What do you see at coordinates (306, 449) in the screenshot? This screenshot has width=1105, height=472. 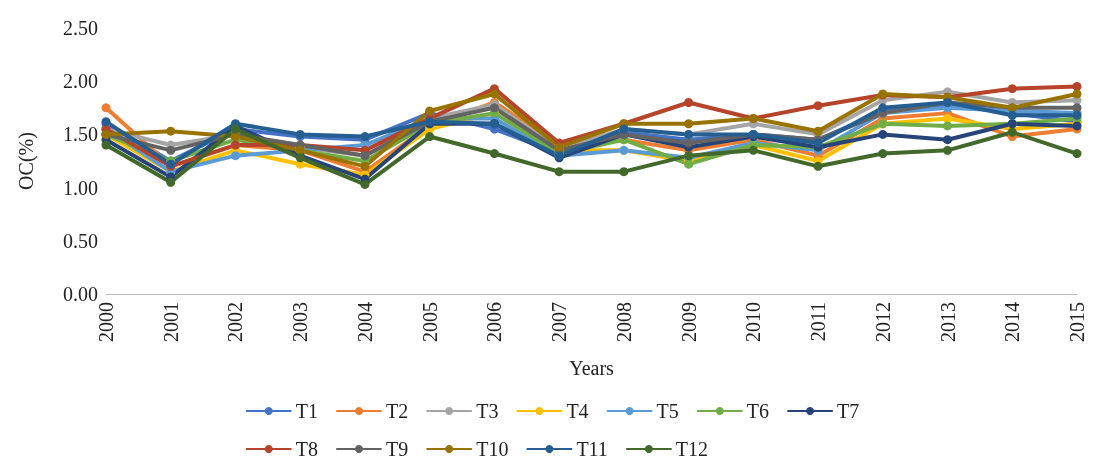 I see `legend-label: T8` at bounding box center [306, 449].